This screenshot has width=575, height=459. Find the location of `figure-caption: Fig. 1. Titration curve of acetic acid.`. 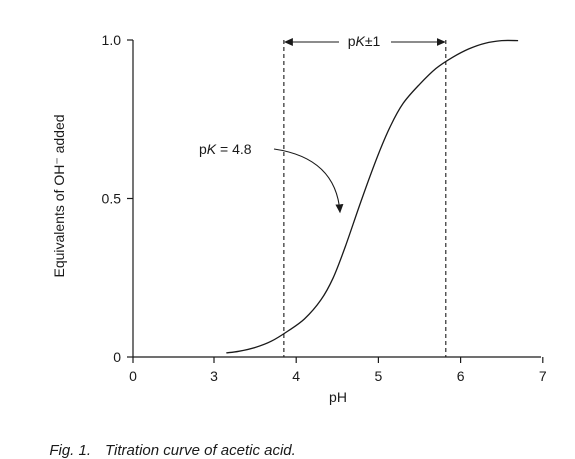

figure-caption: Fig. 1. Titration curve of acetic acid. is located at coordinates (168, 442).